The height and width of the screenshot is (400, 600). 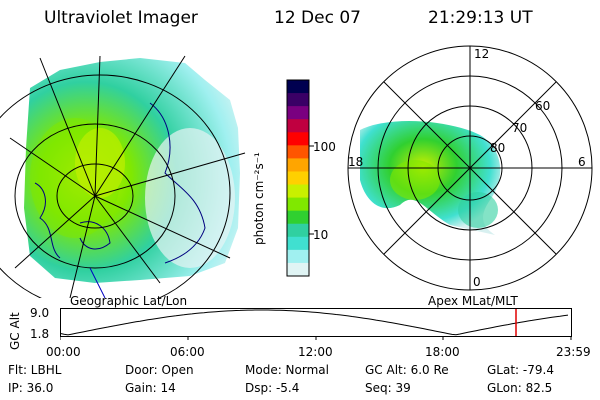 What do you see at coordinates (121, 18) in the screenshot?
I see `app-title: Ultraviolet Imager` at bounding box center [121, 18].